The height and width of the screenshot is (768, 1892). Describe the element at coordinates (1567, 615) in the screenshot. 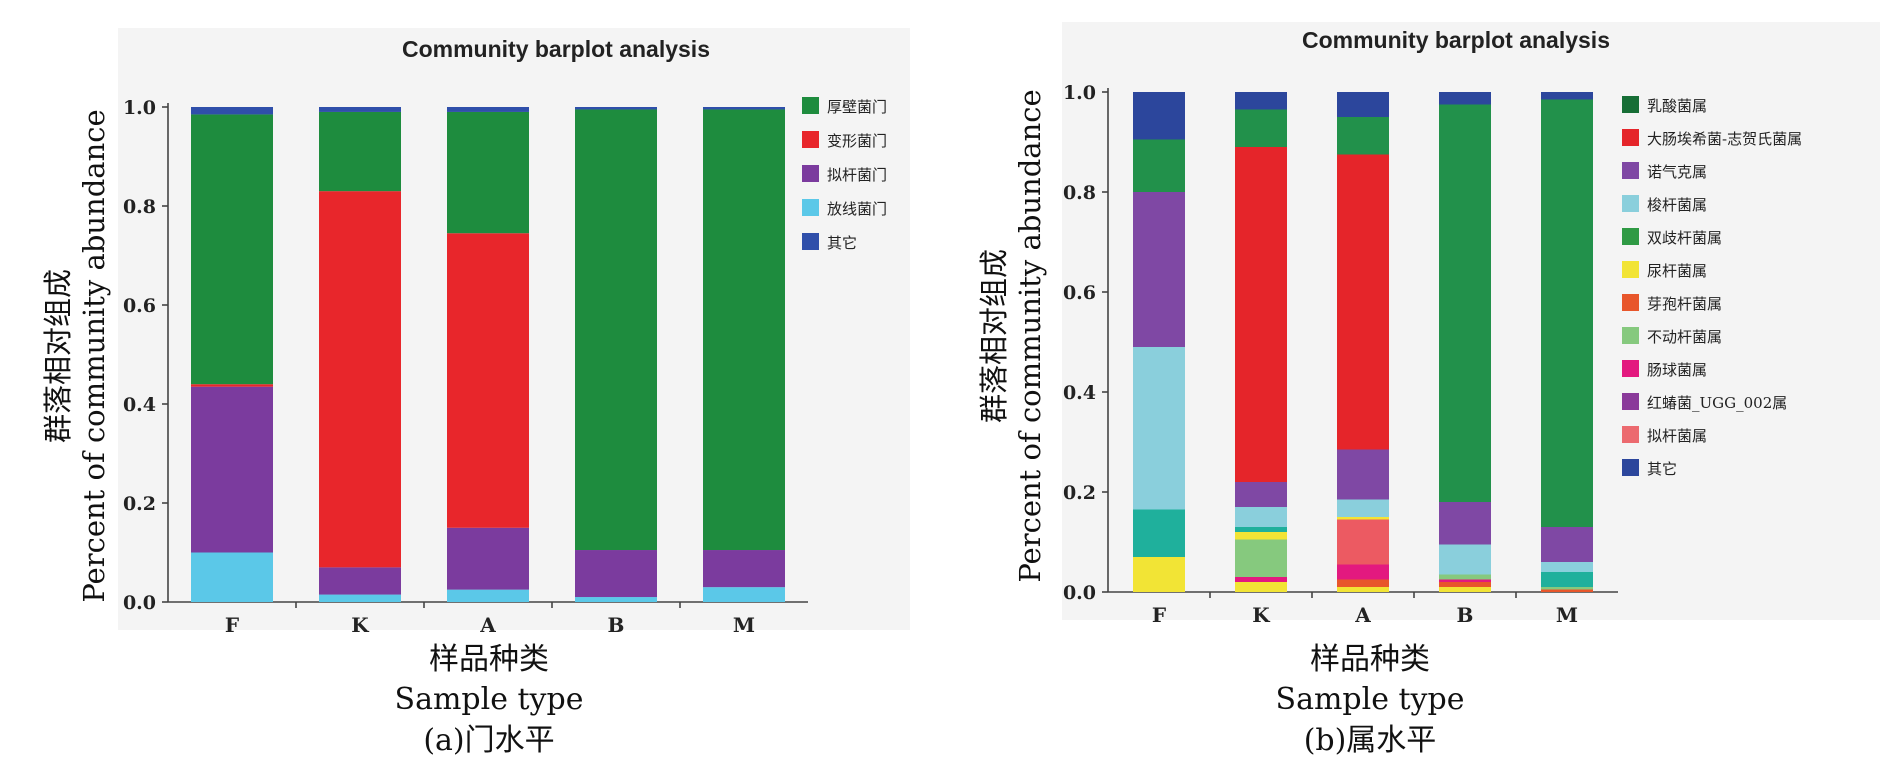

I see `x-tick-label: M` at that location.